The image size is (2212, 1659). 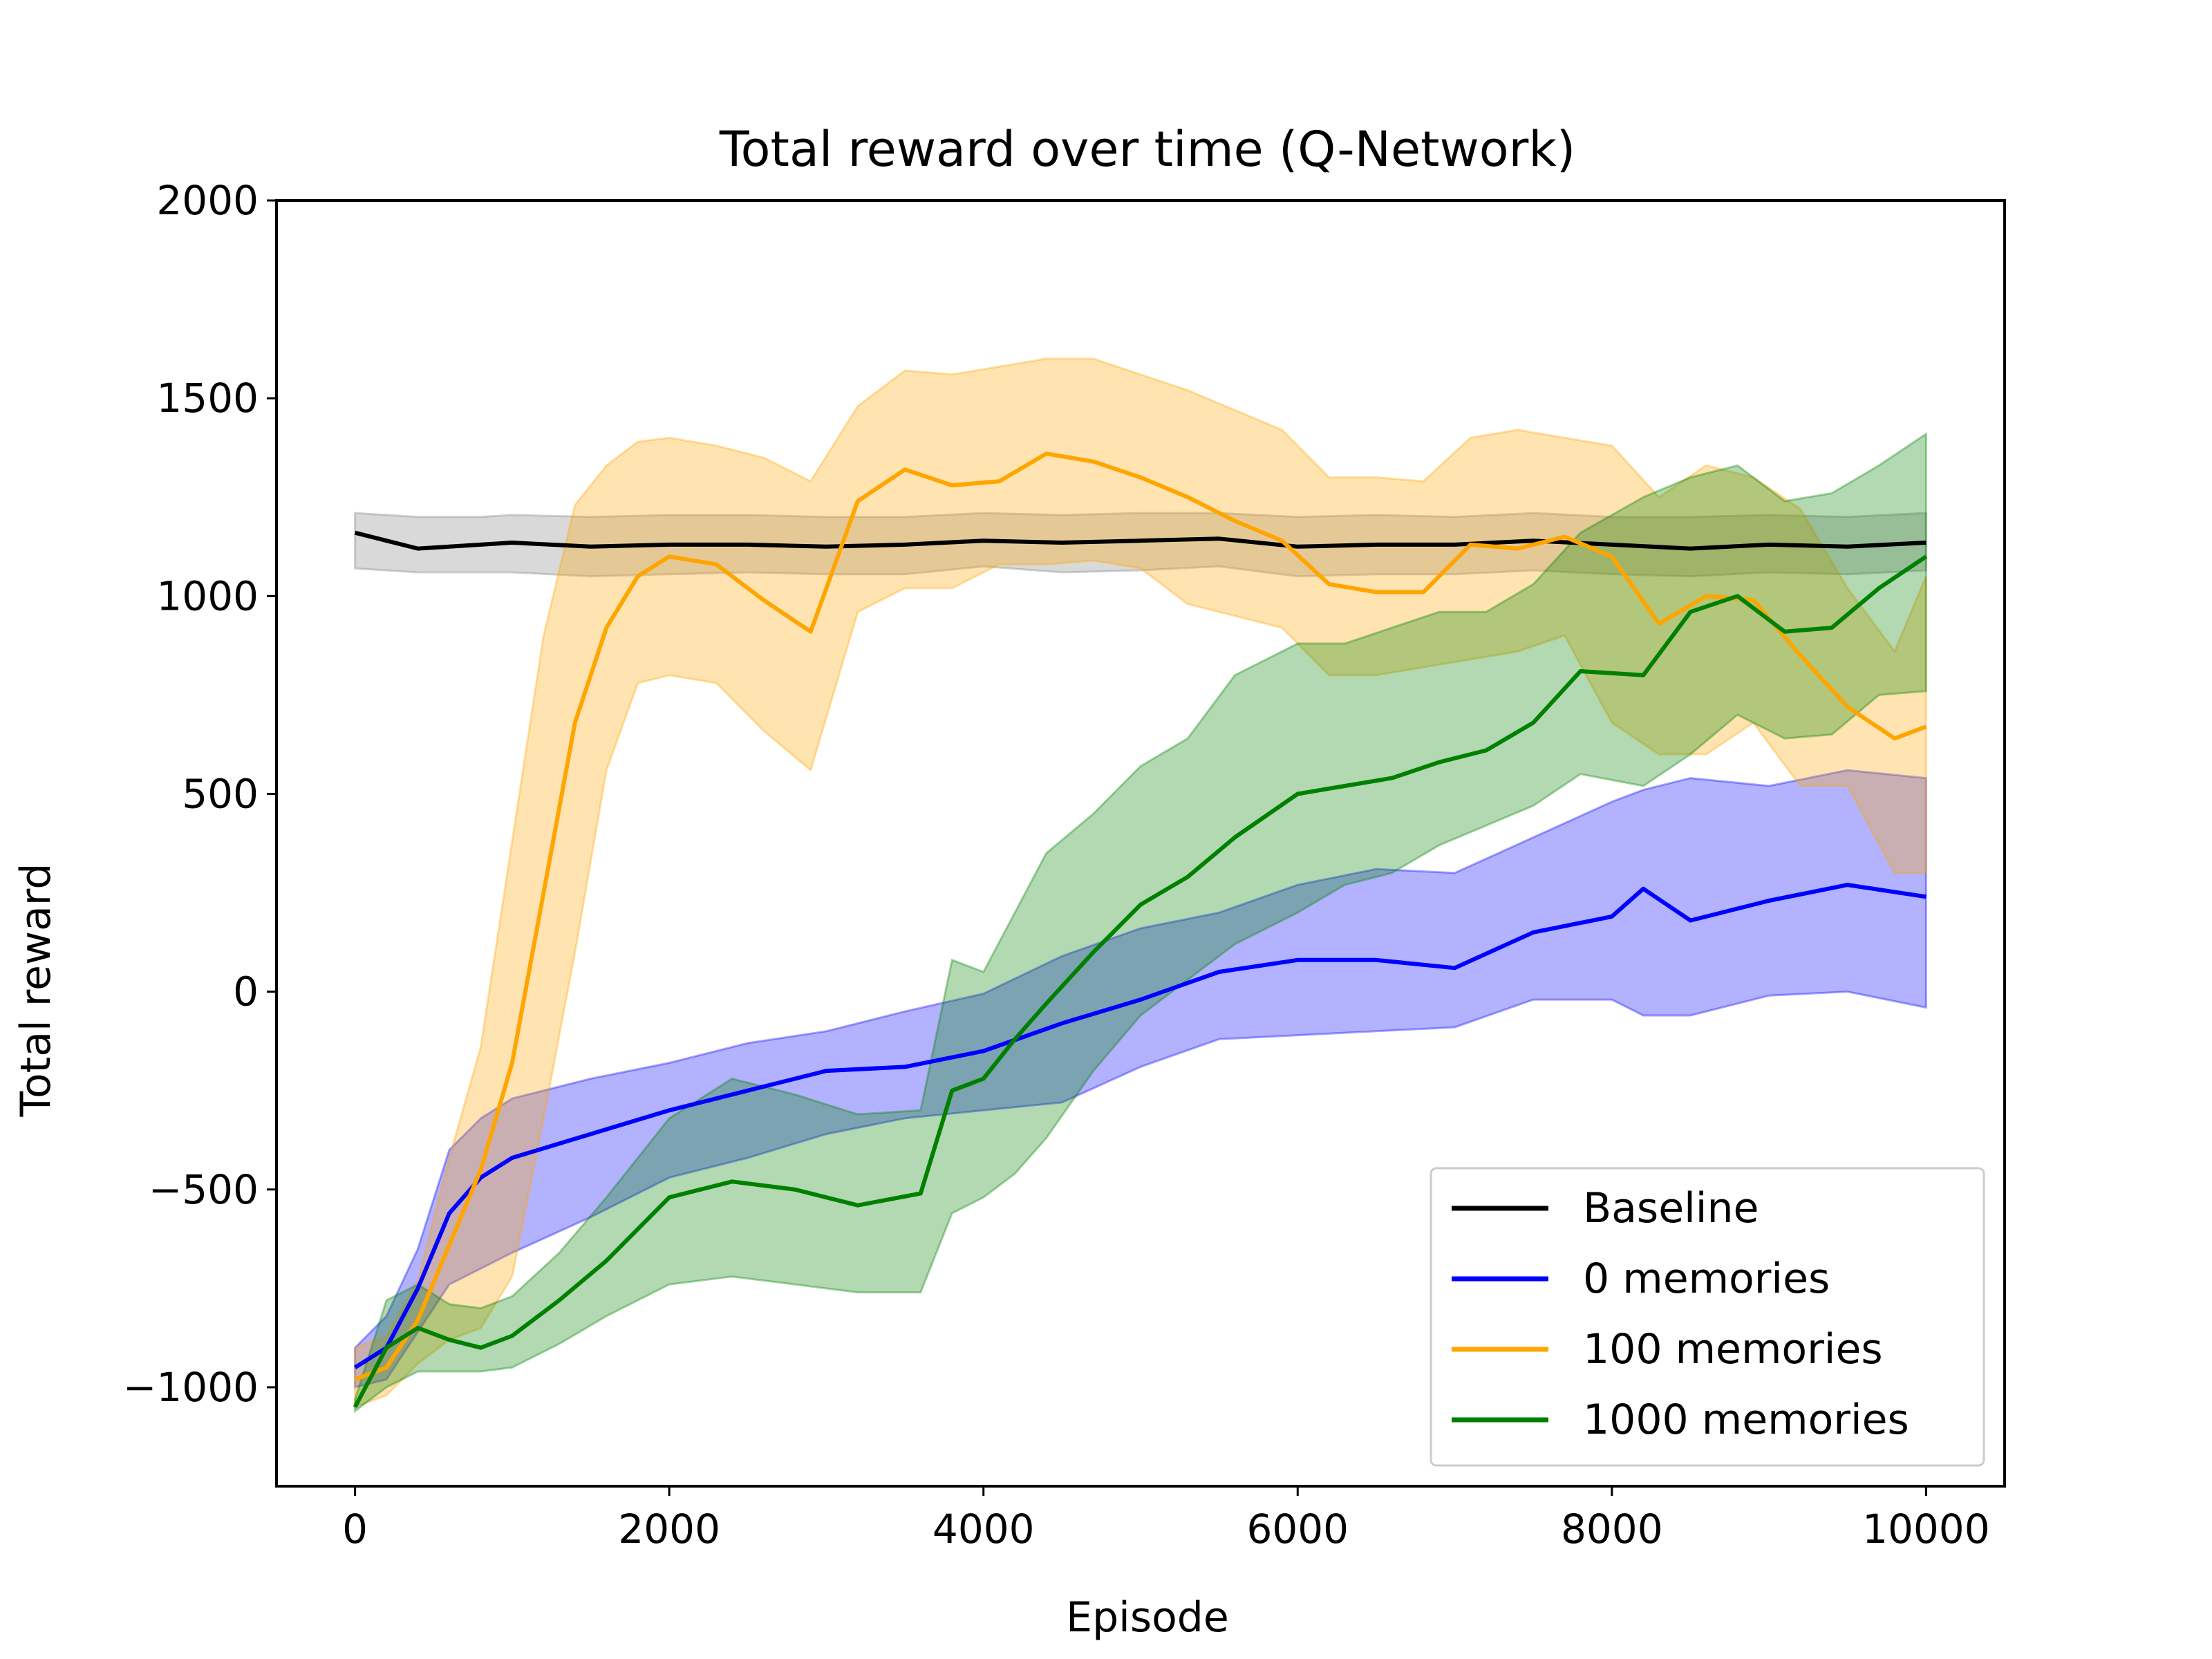 I want to click on legend-label-1: 0 memories, so click(x=1707, y=1279).